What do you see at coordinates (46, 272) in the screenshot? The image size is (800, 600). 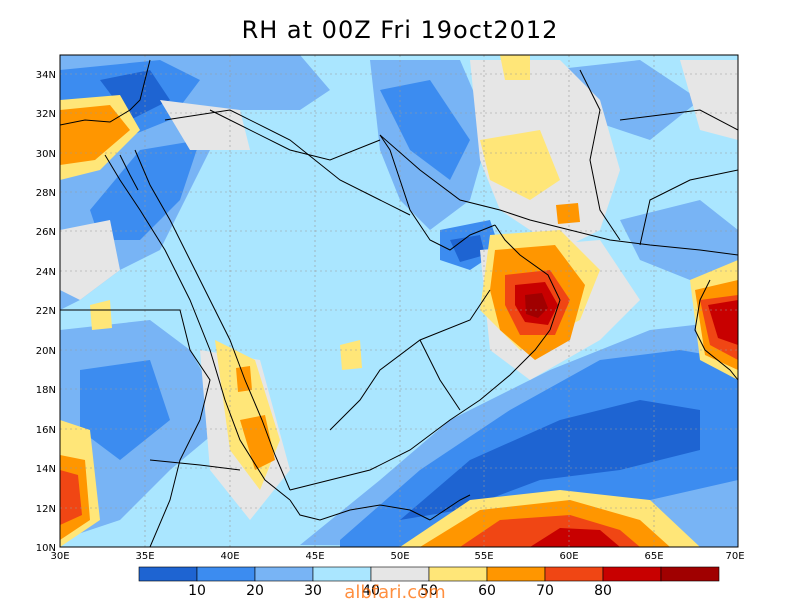 I see `lat-label: 24N` at bounding box center [46, 272].